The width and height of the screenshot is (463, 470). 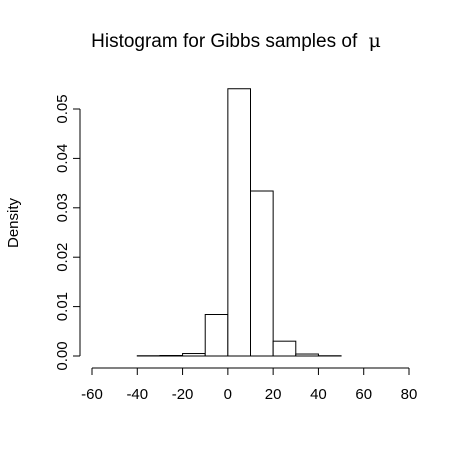 What do you see at coordinates (224, 41) in the screenshot?
I see `chart-title-text: Histogram for Gibbs samples of` at bounding box center [224, 41].